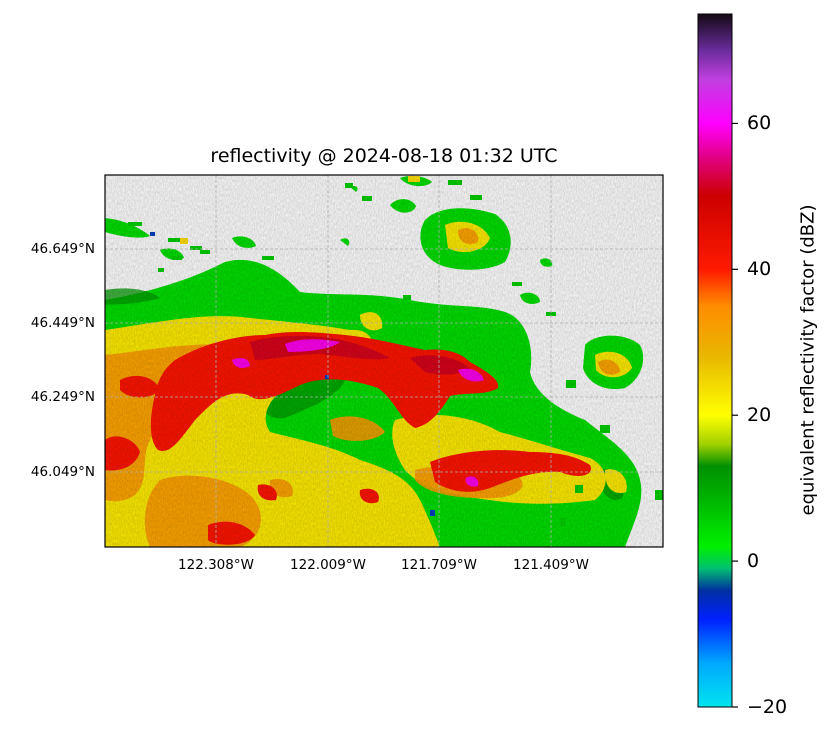 The height and width of the screenshot is (734, 834). I want to click on colorbar-scale, so click(715, 360).